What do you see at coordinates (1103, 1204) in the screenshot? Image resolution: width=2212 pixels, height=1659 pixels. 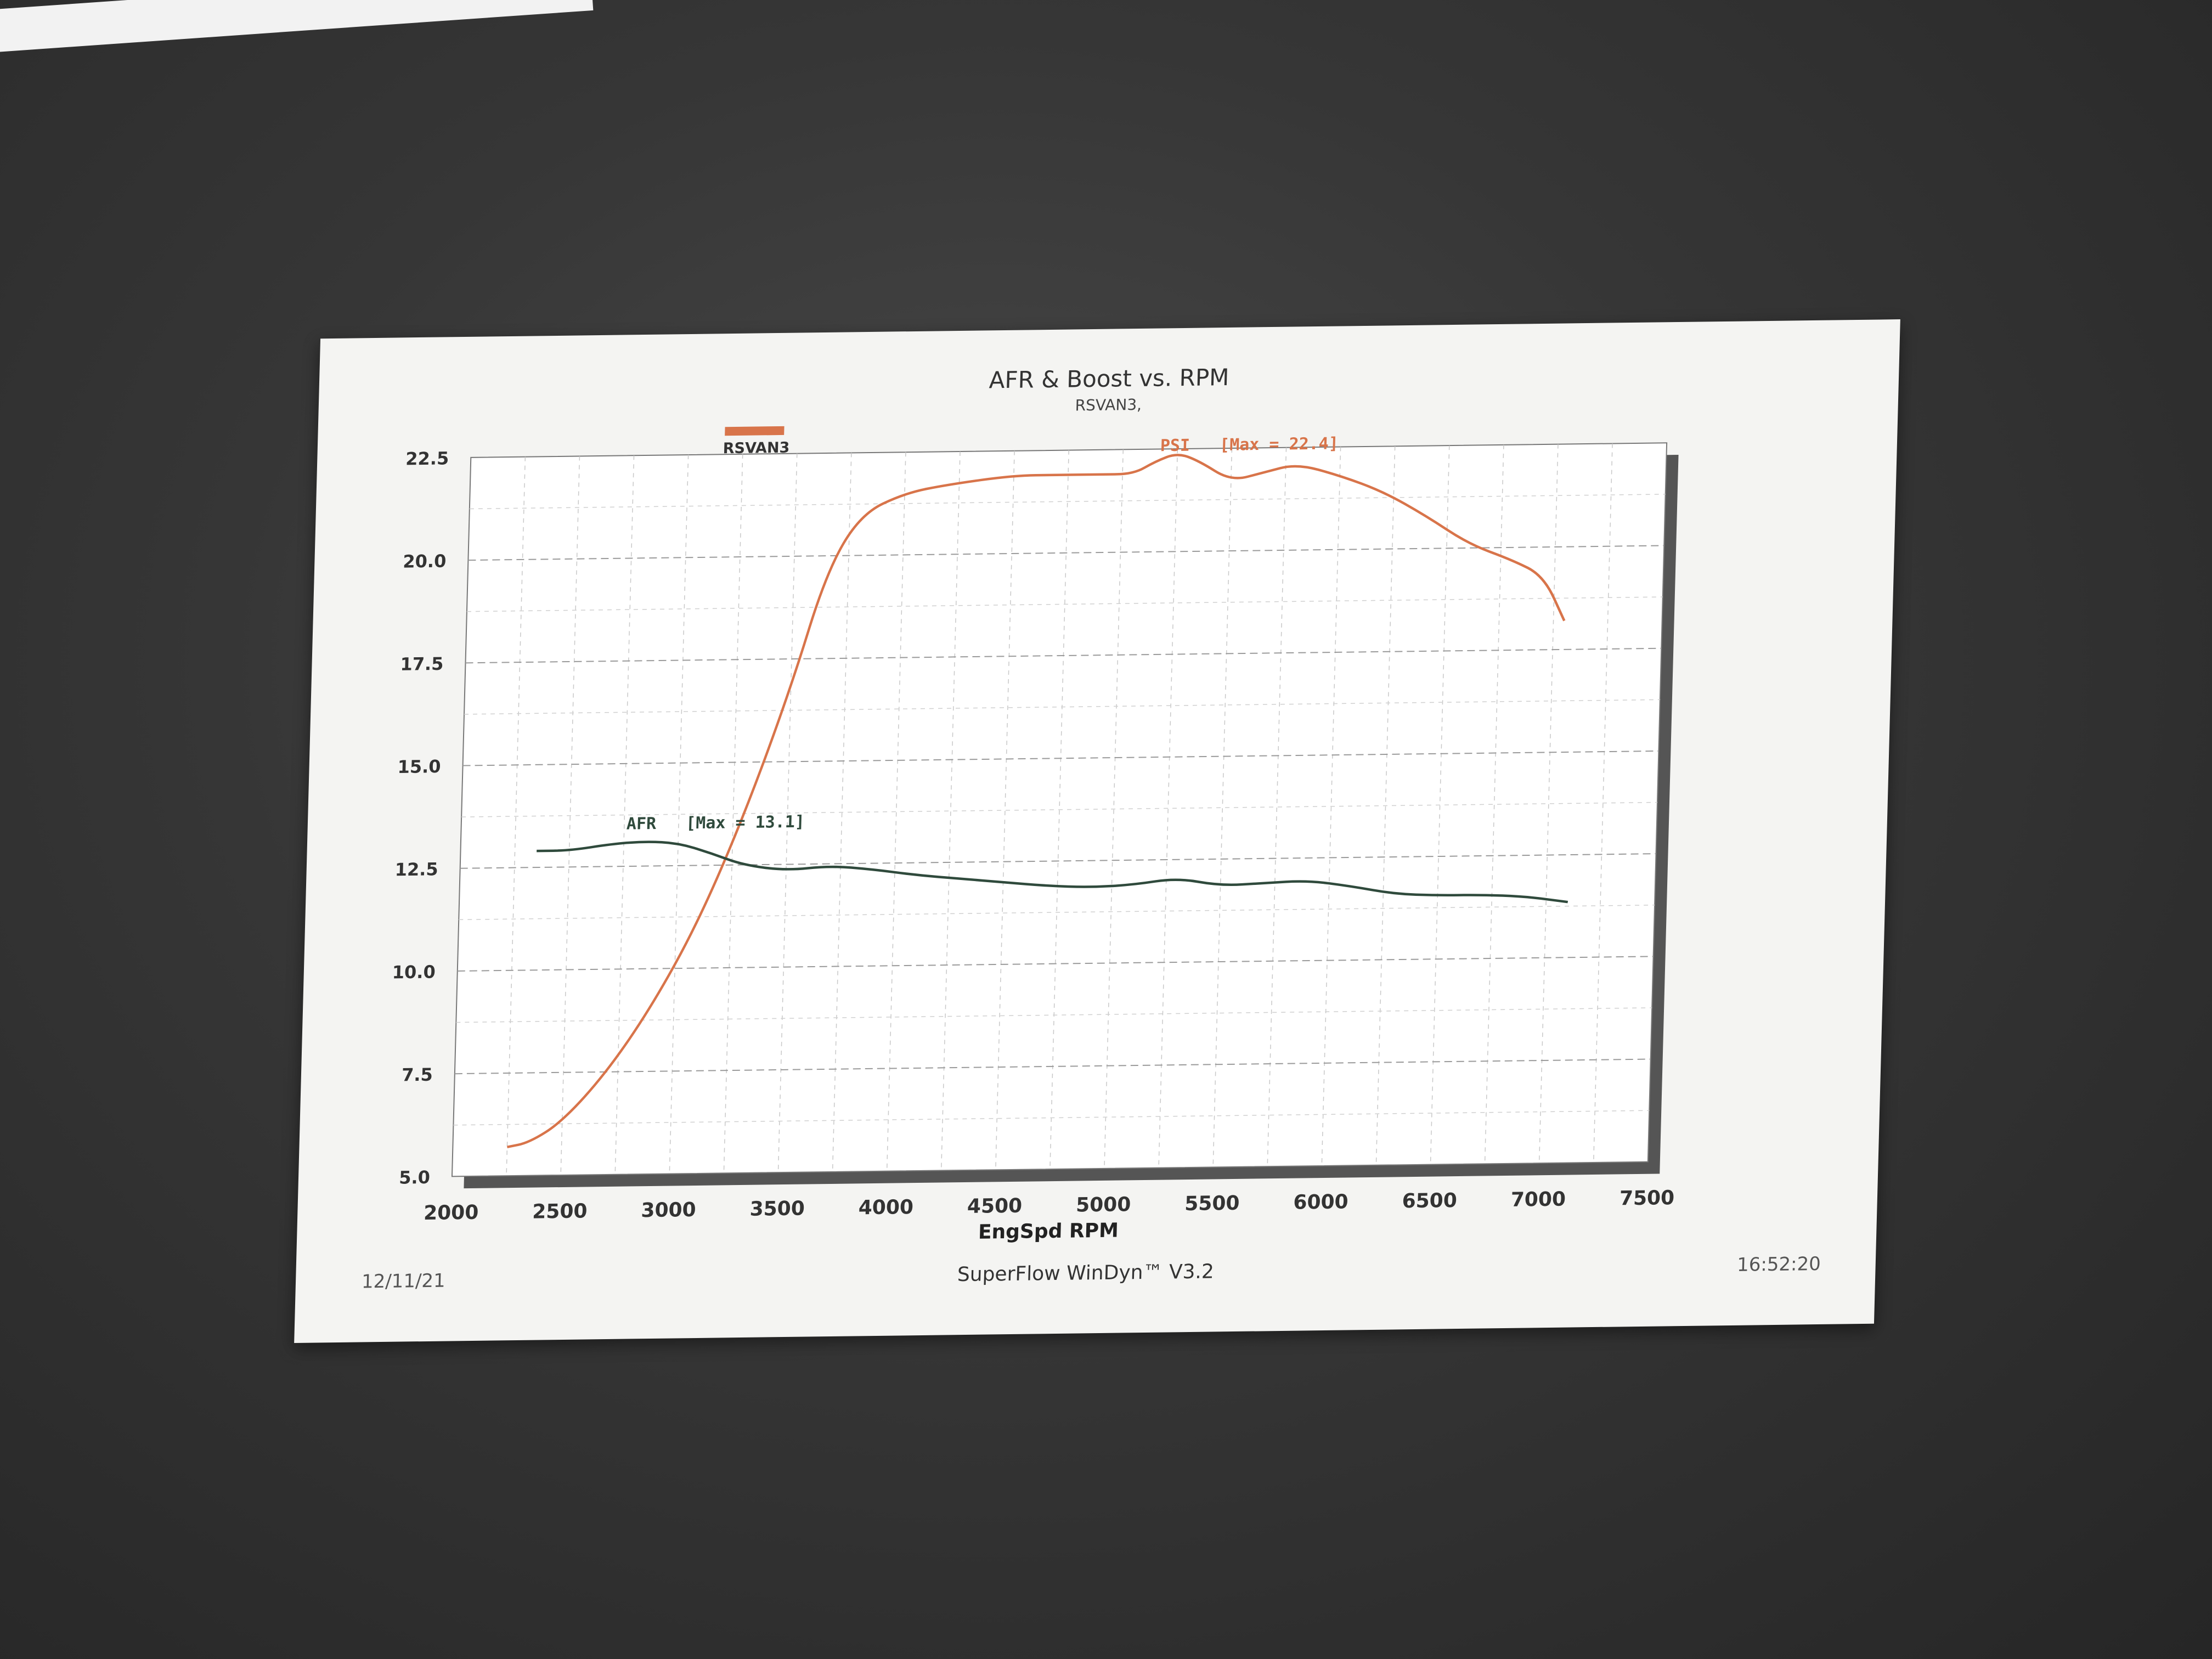 I see `x-tick-label: 5000` at bounding box center [1103, 1204].